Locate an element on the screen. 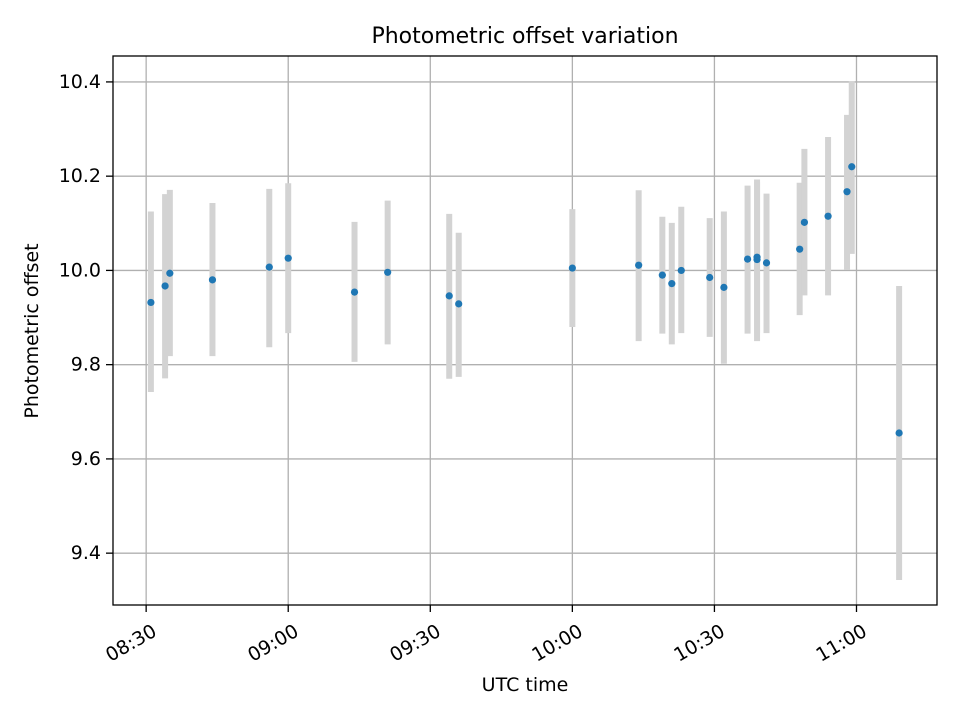 Image resolution: width=960 pixels, height=724 pixels. y-tick-label: 10.4 is located at coordinates (80, 82).